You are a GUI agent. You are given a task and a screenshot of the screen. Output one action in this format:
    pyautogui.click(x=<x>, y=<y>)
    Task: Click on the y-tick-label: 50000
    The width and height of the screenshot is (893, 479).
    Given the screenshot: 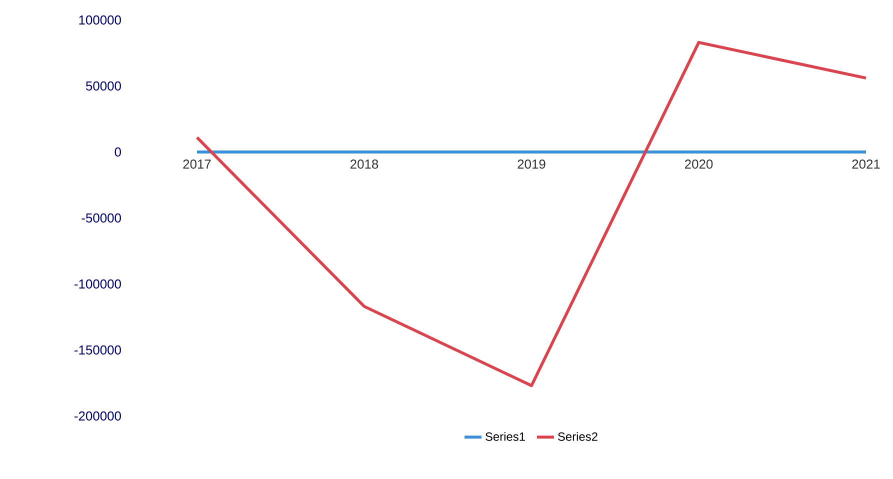 What is the action you would take?
    pyautogui.click(x=103, y=86)
    